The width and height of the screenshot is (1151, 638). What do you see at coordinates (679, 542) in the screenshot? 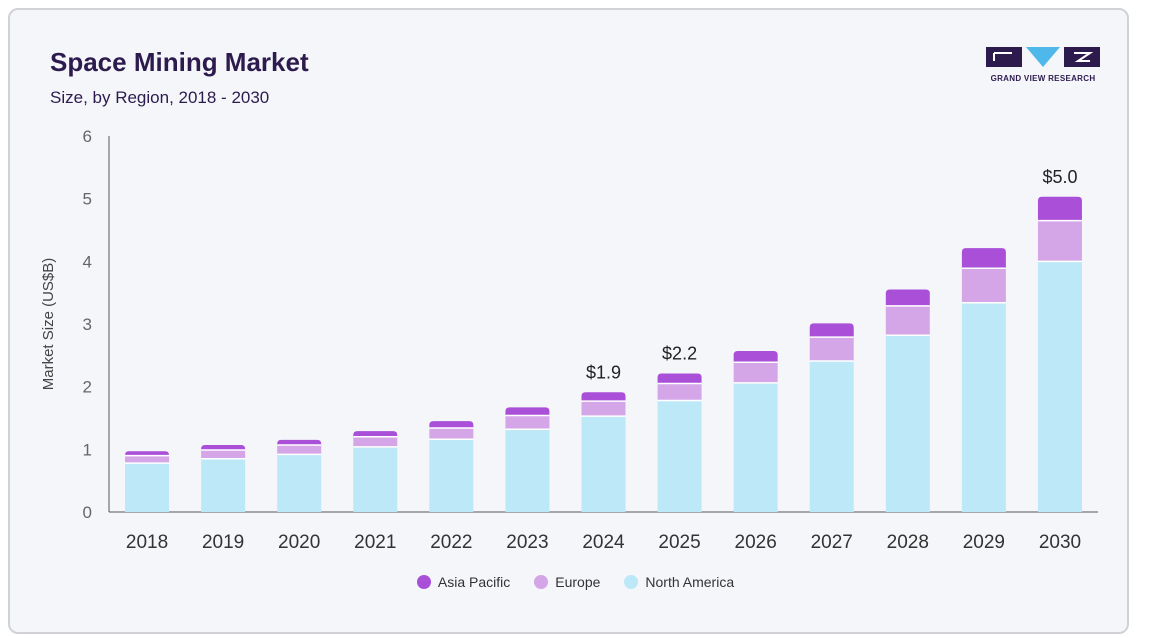
I see `x-tick-label: 2025` at bounding box center [679, 542].